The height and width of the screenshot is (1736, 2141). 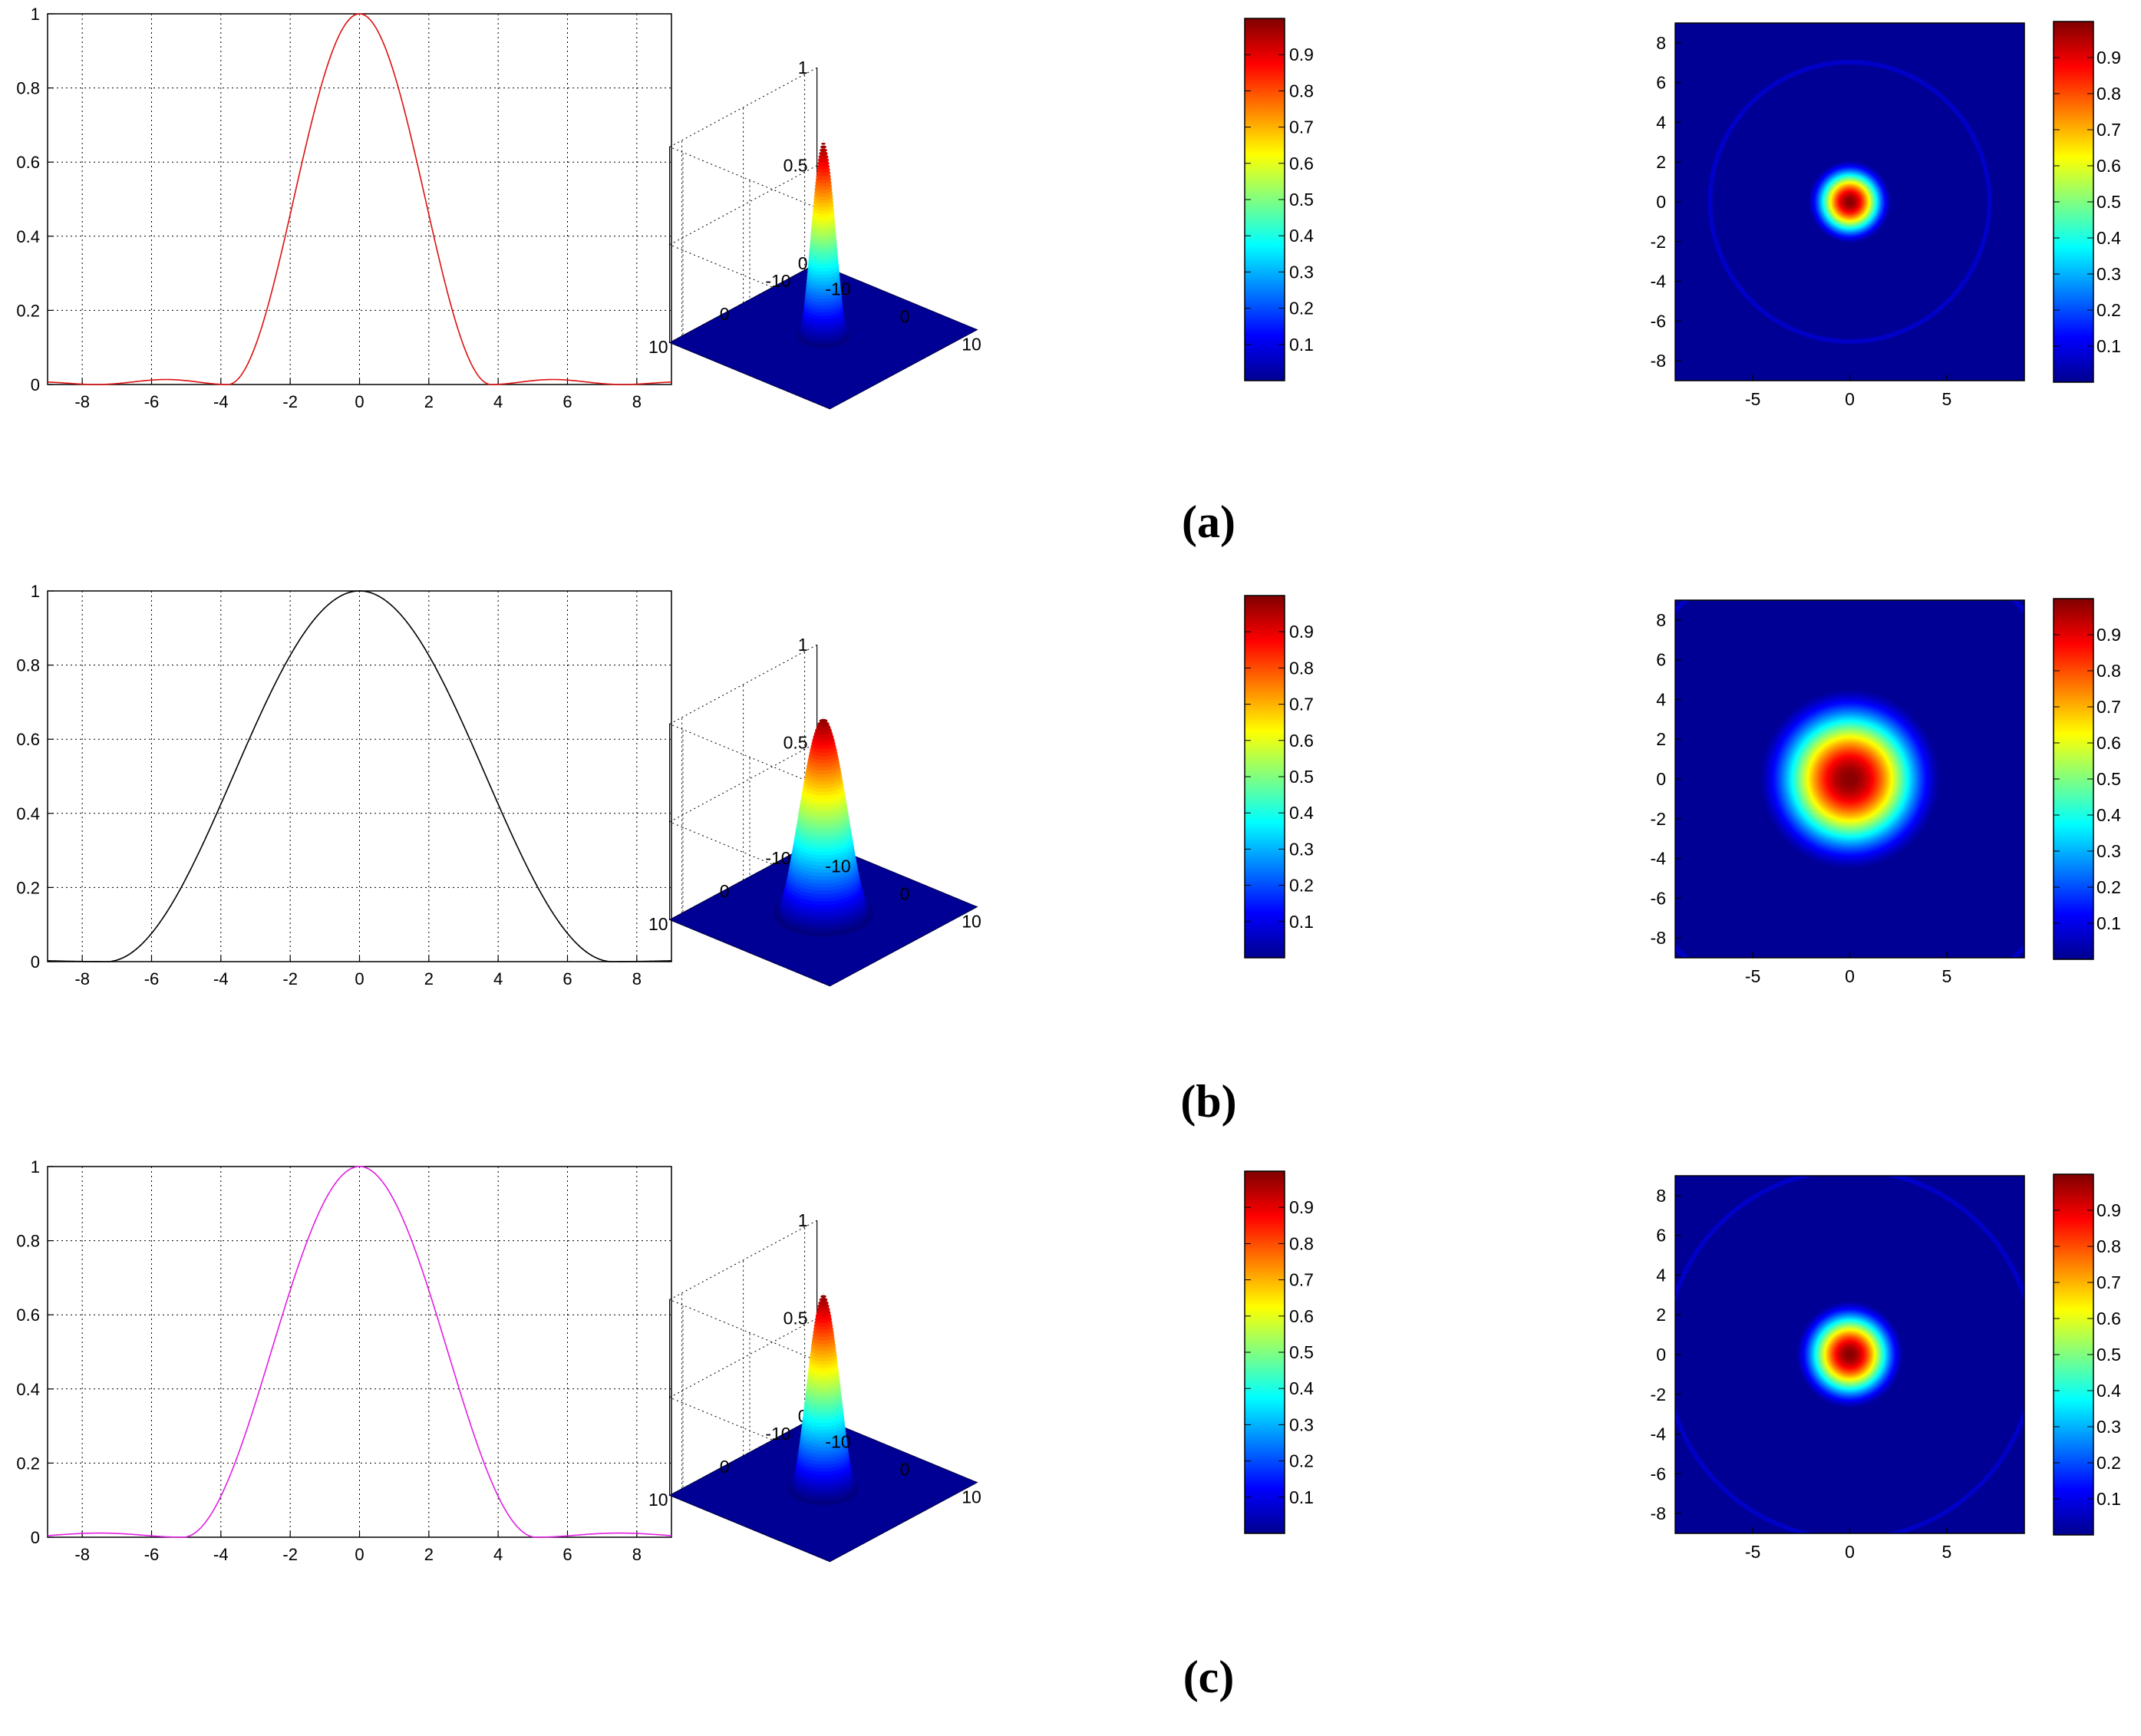 I want to click on surface-colorbar, so click(x=1264, y=1352).